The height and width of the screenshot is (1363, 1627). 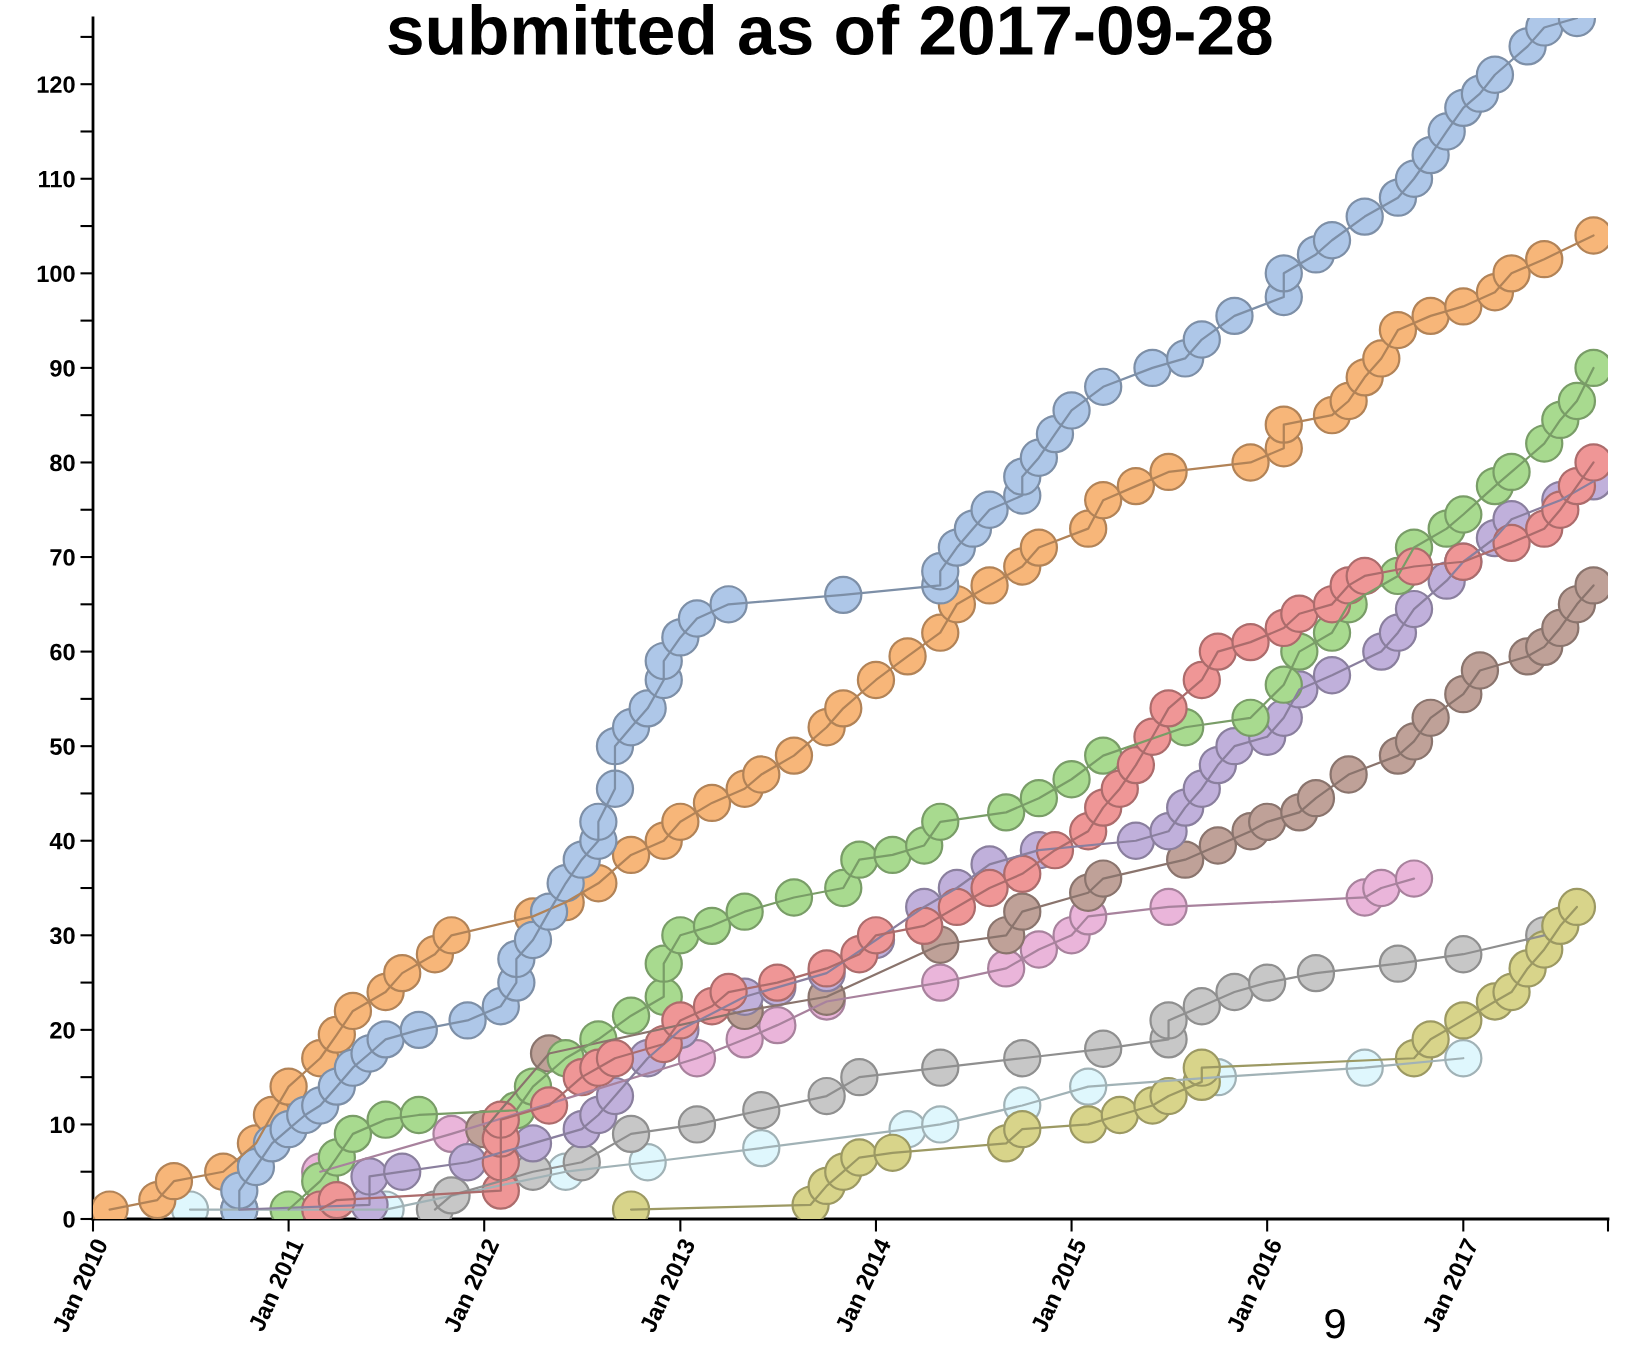 I want to click on y-tick-label: 100, so click(x=56, y=274).